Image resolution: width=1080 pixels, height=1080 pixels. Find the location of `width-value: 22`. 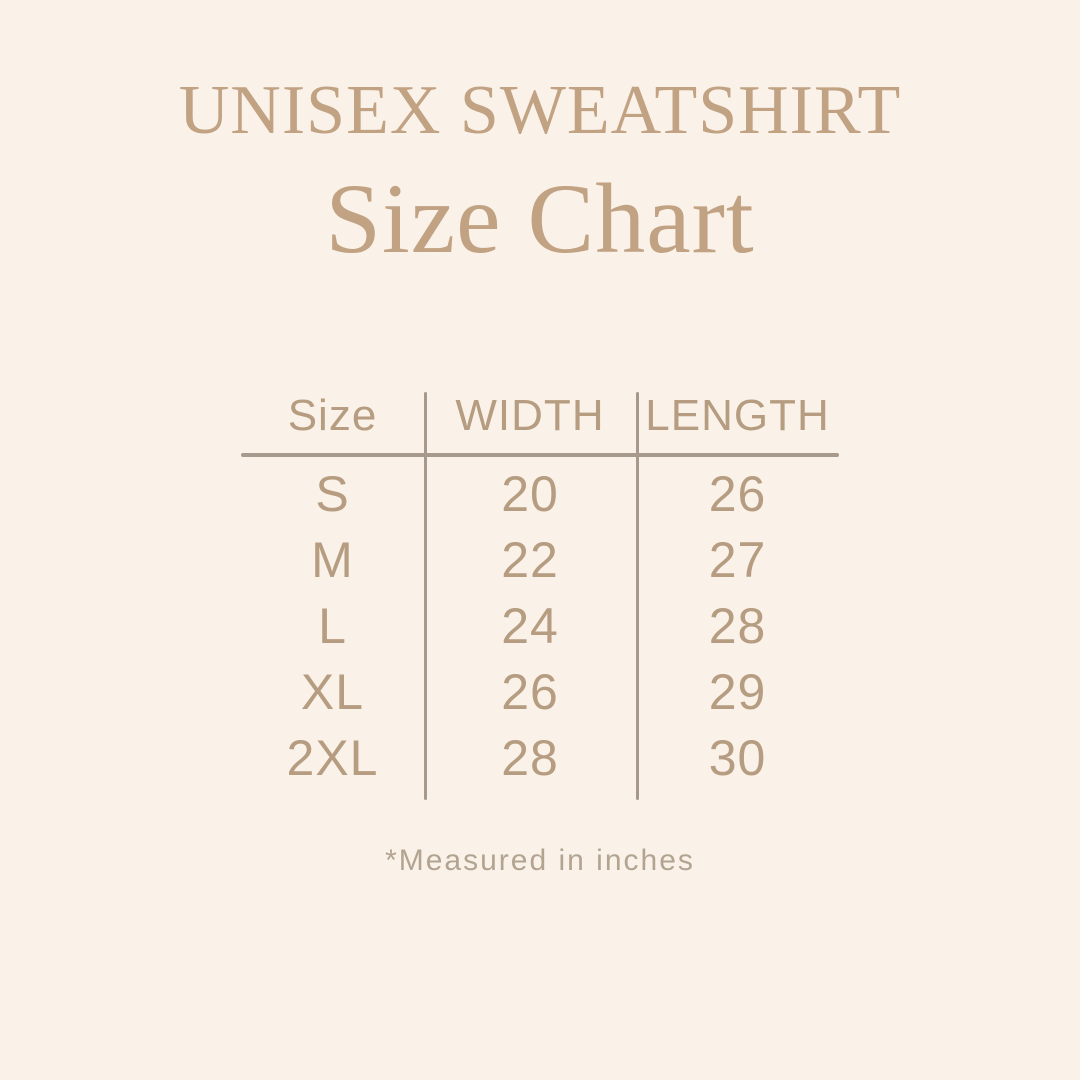

width-value: 22 is located at coordinates (530, 559).